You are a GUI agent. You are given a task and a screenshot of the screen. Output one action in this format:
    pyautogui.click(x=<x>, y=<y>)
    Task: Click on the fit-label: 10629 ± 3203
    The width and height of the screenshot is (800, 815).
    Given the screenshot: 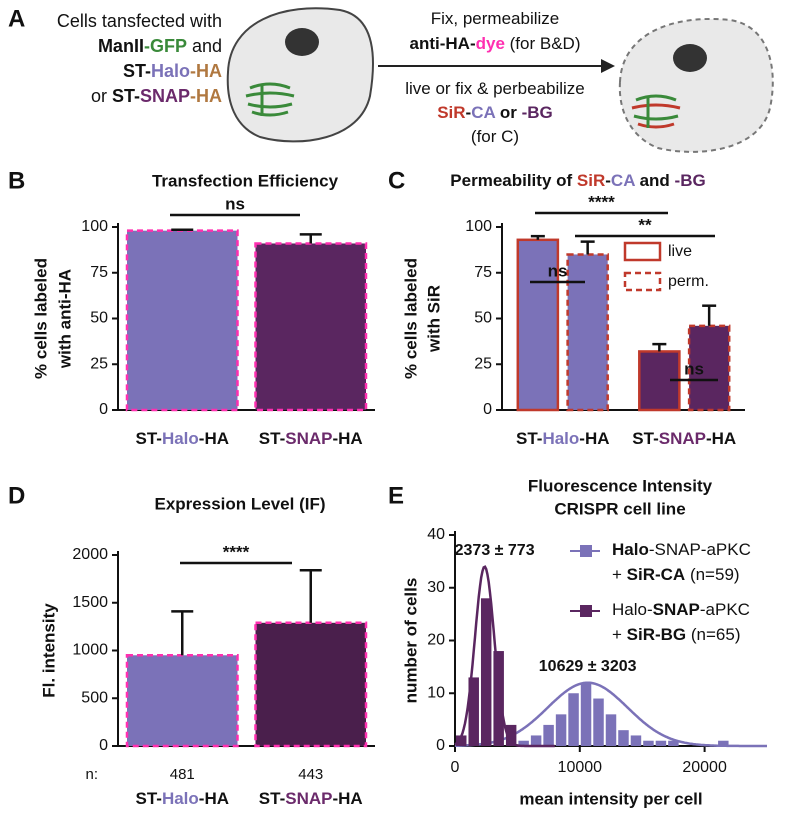 What is the action you would take?
    pyautogui.click(x=588, y=666)
    